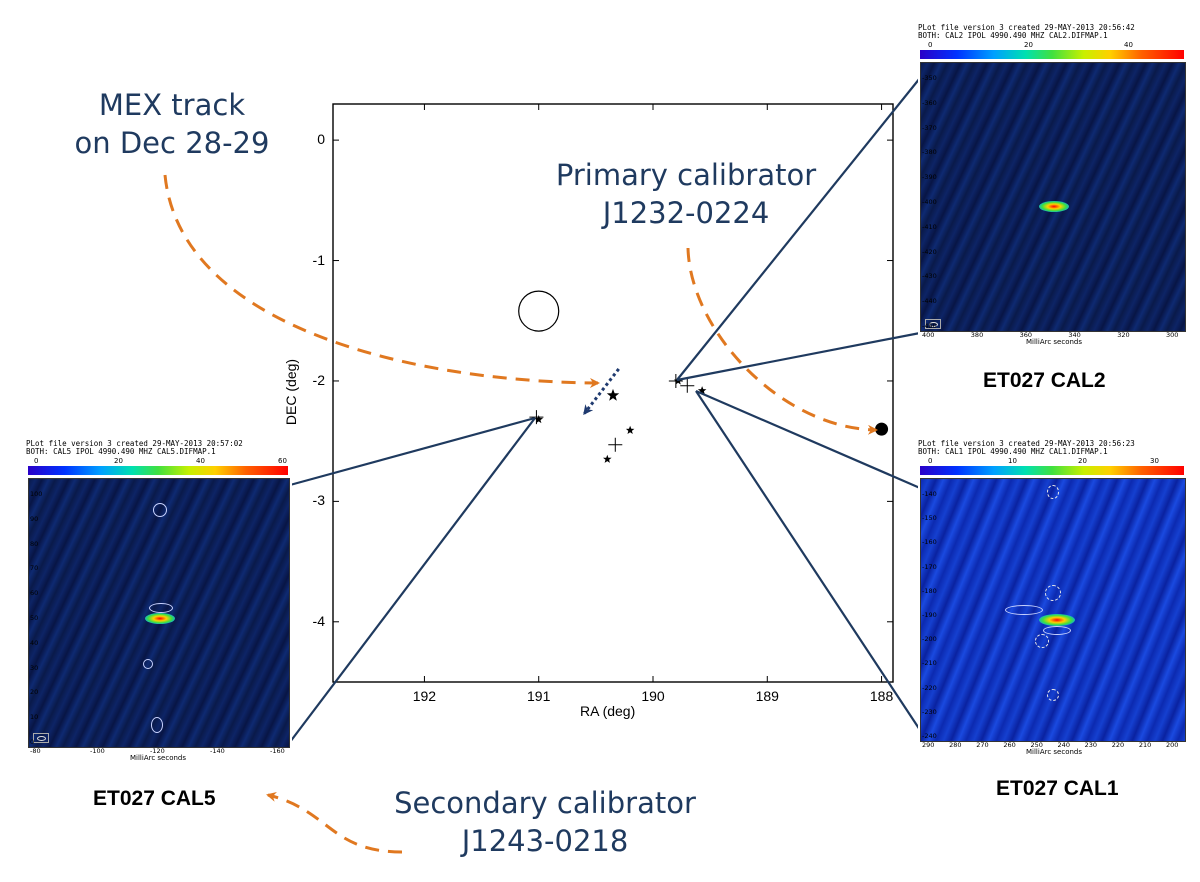  I want to click on cal1-y-tick-label: -160, so click(929, 542).